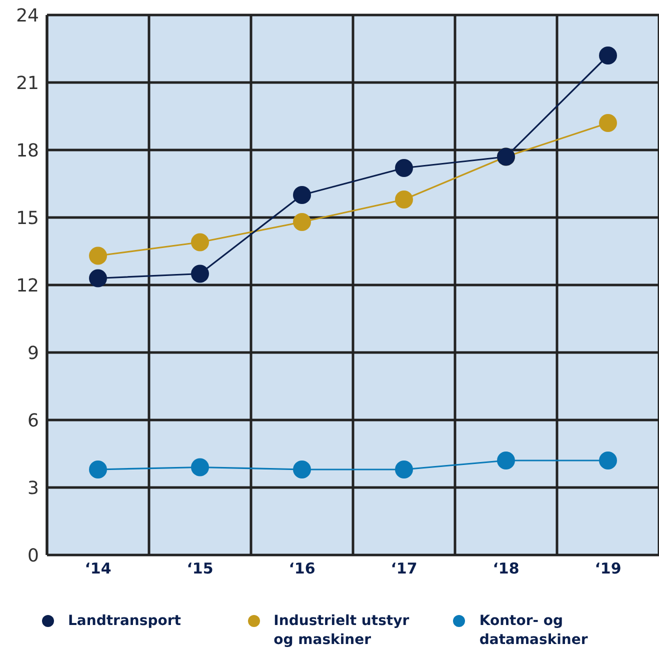 The width and height of the screenshot is (659, 650). Describe the element at coordinates (124, 621) in the screenshot. I see `legend-label: Landtransport` at that location.